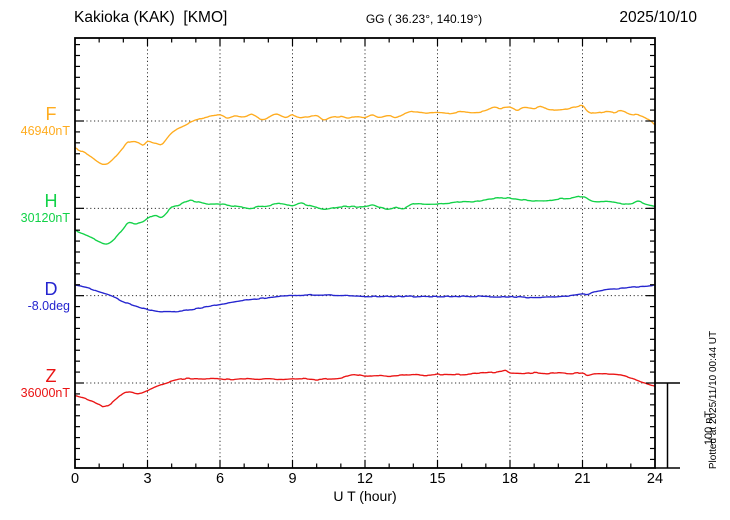 The image size is (730, 520). Describe the element at coordinates (713, 400) in the screenshot. I see `plotted-at-timestamp: Plotted at 2025/11/10 00:44 UT` at that location.